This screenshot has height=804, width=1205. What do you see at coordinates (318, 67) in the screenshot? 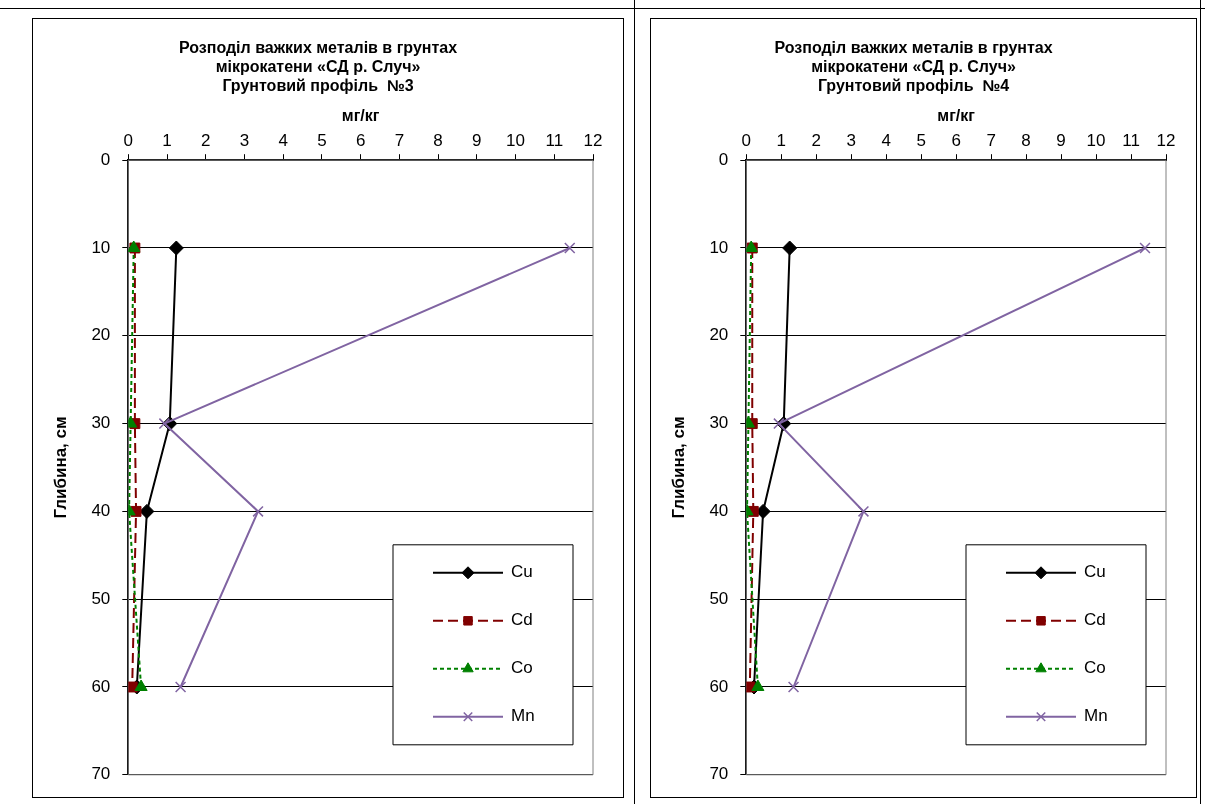
I see `chart-title: Розподіл важких металів в грунтах мікрокатени «СД р. Случ» Грунтовий профіль №3` at bounding box center [318, 67].